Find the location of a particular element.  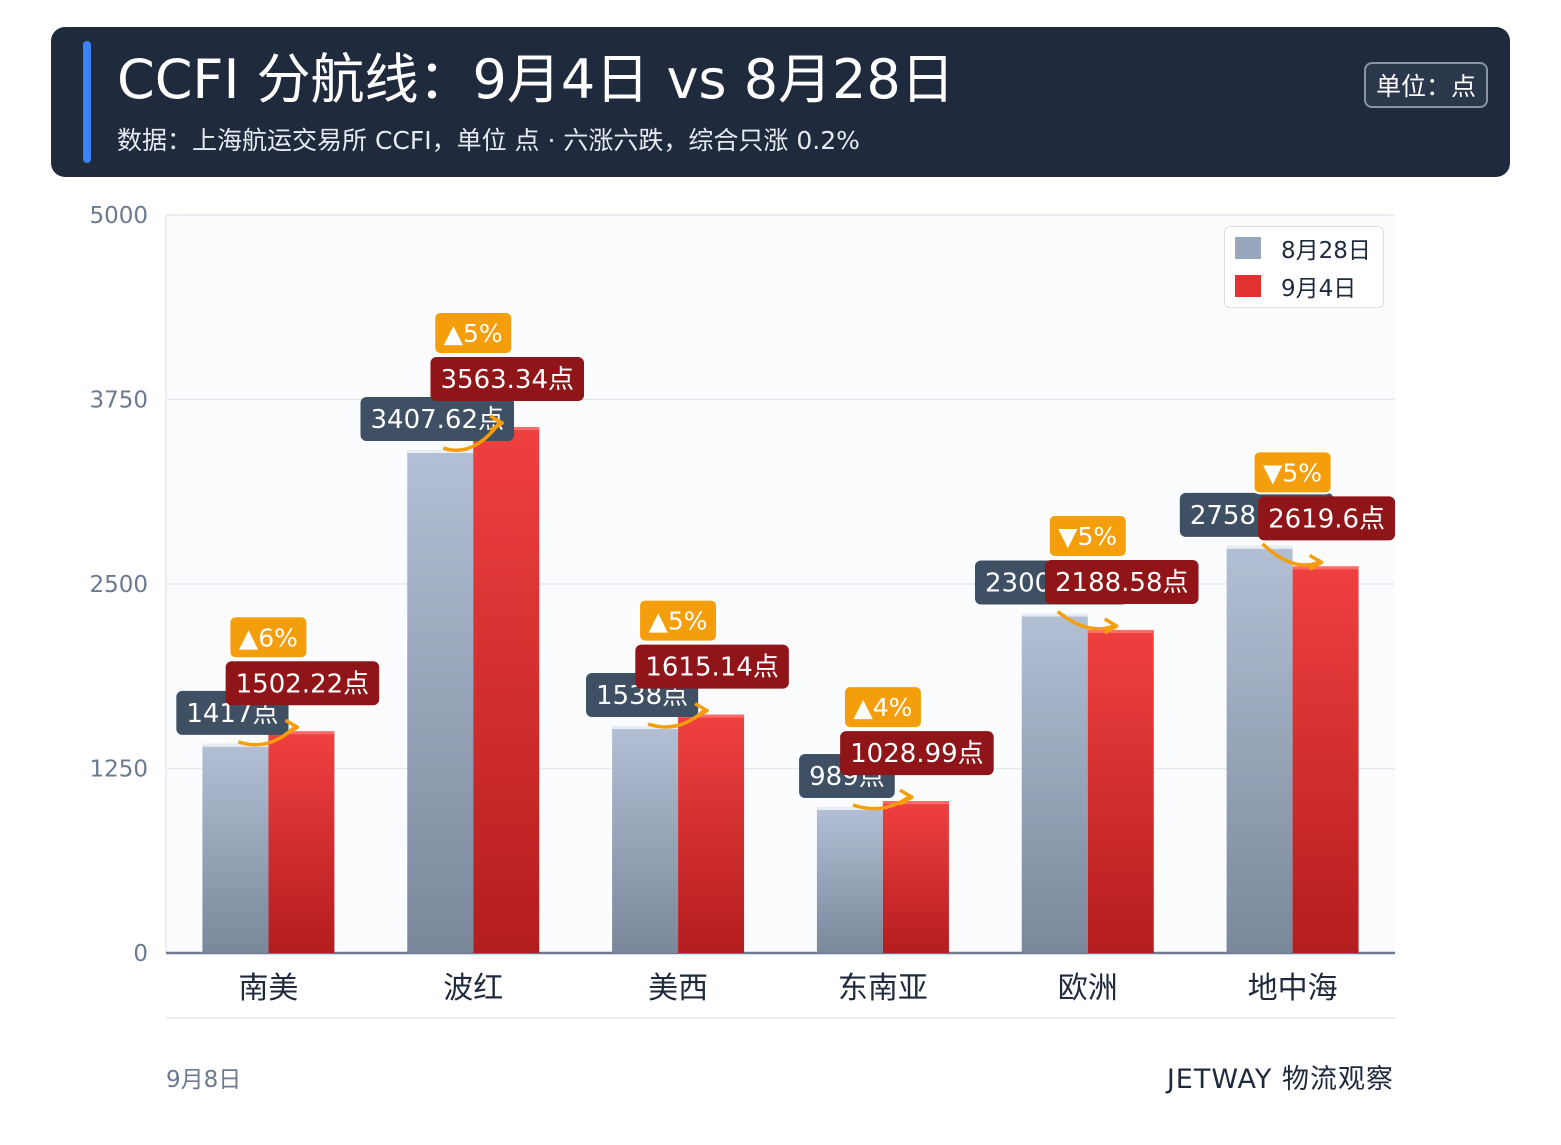

chart-legend: 8月28日 9月4日 is located at coordinates (1304, 267).